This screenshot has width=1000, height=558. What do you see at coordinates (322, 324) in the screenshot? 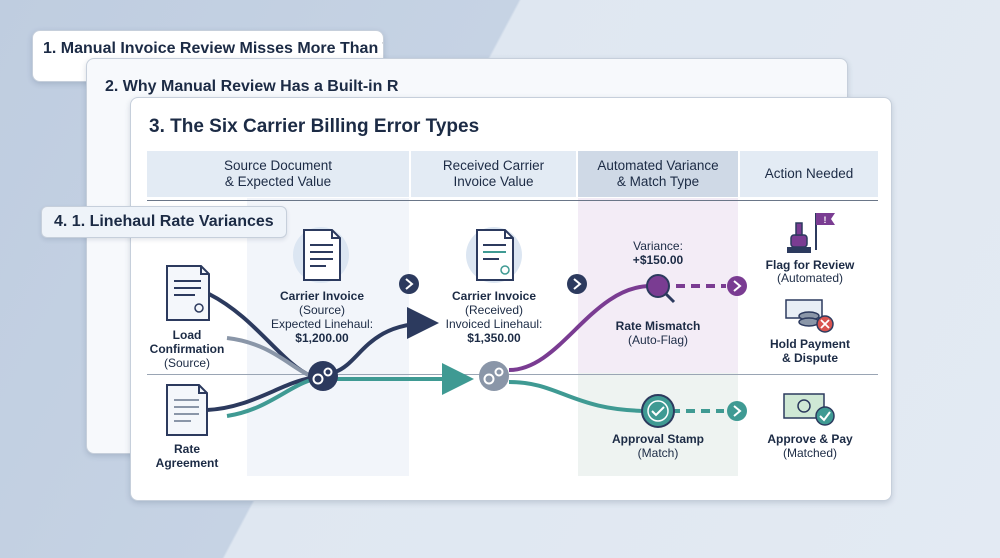
I see `expected-linehaul-label: Expected Linehaul:` at bounding box center [322, 324].